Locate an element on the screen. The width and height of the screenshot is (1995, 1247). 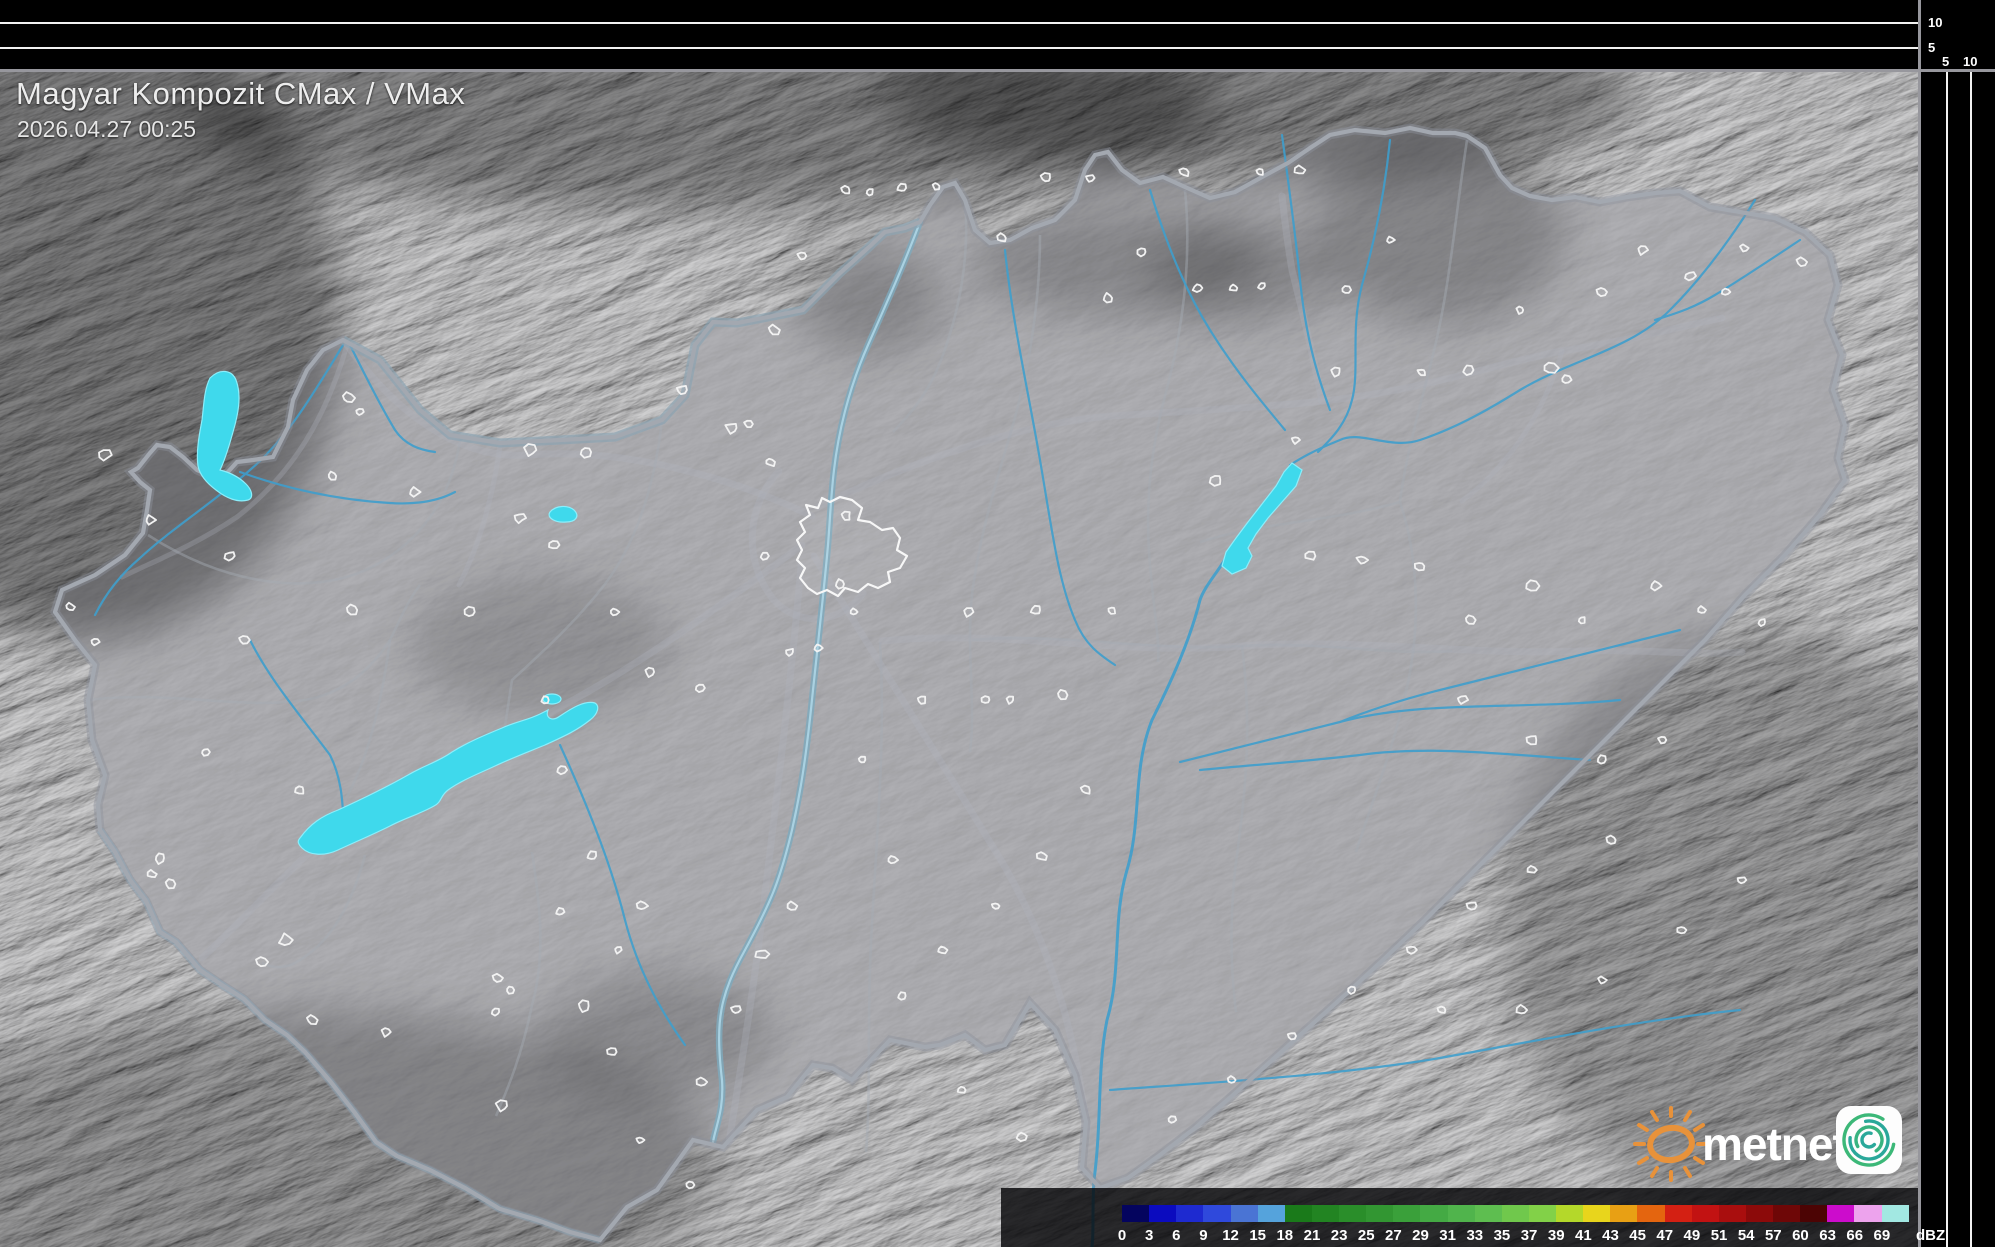
metnet-logo: metnet is located at coordinates (1773, 1142).